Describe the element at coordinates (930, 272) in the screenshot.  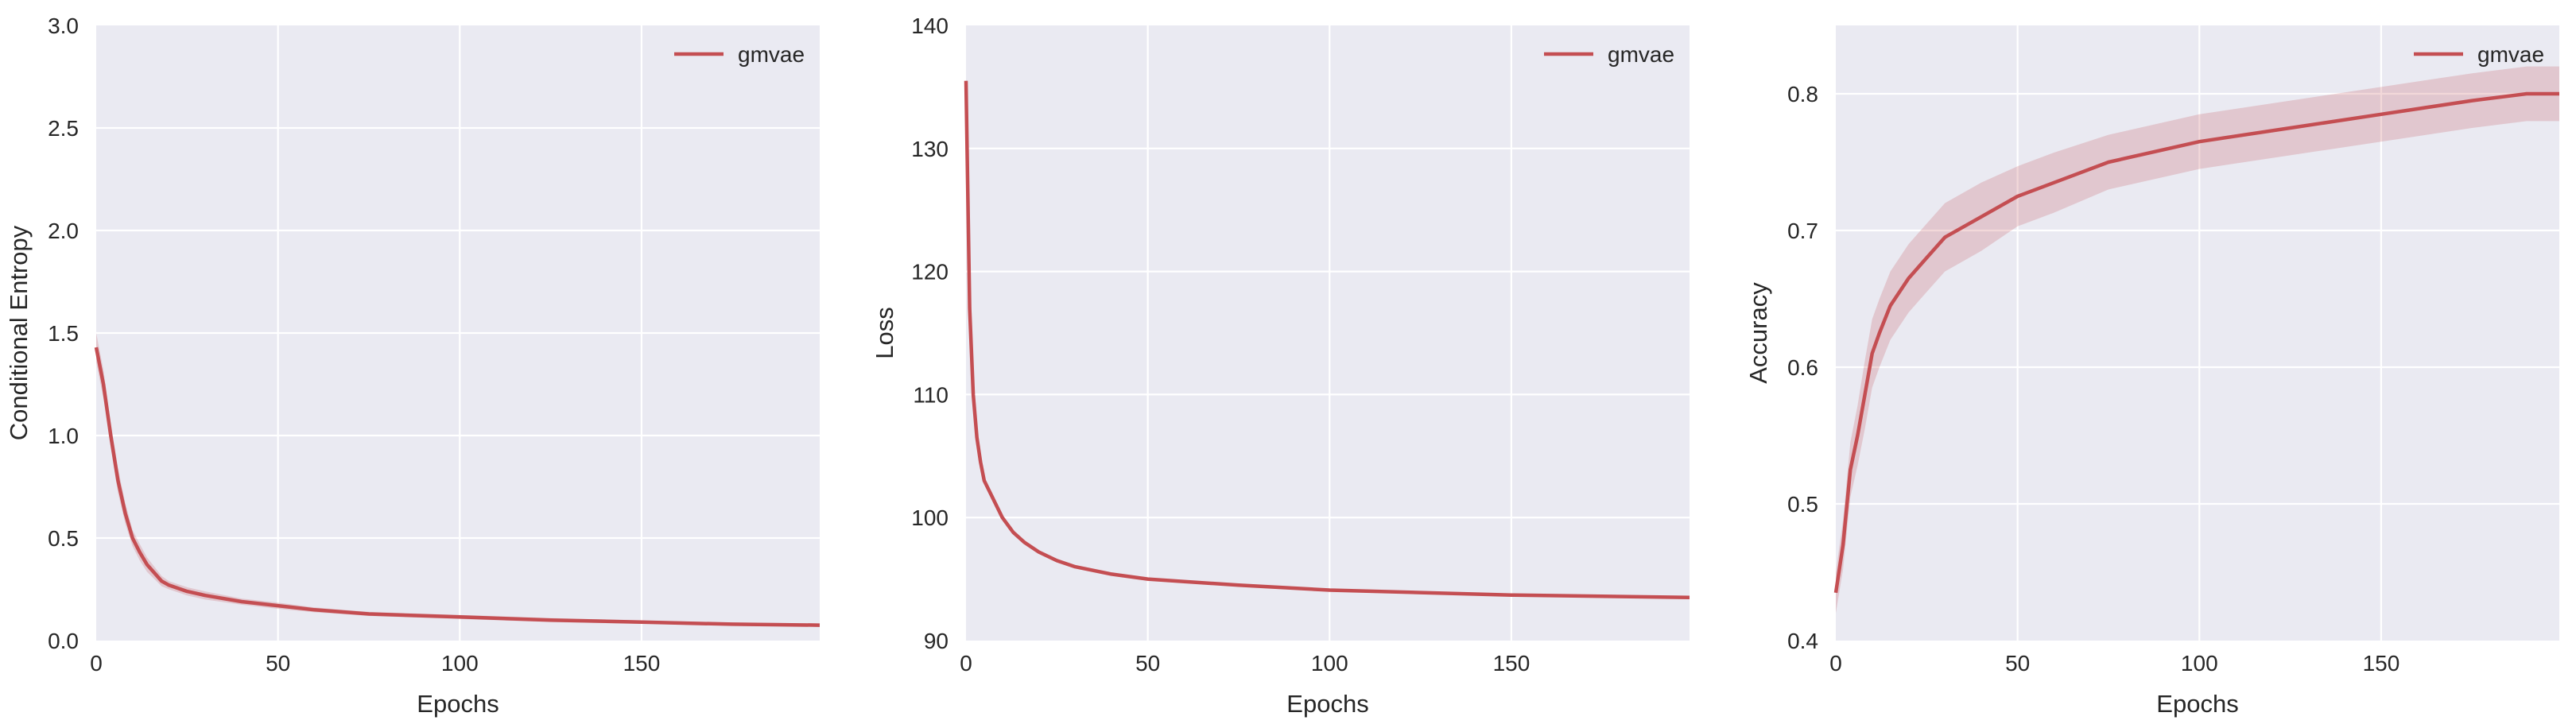
I see `y-tick-label: 120` at that location.